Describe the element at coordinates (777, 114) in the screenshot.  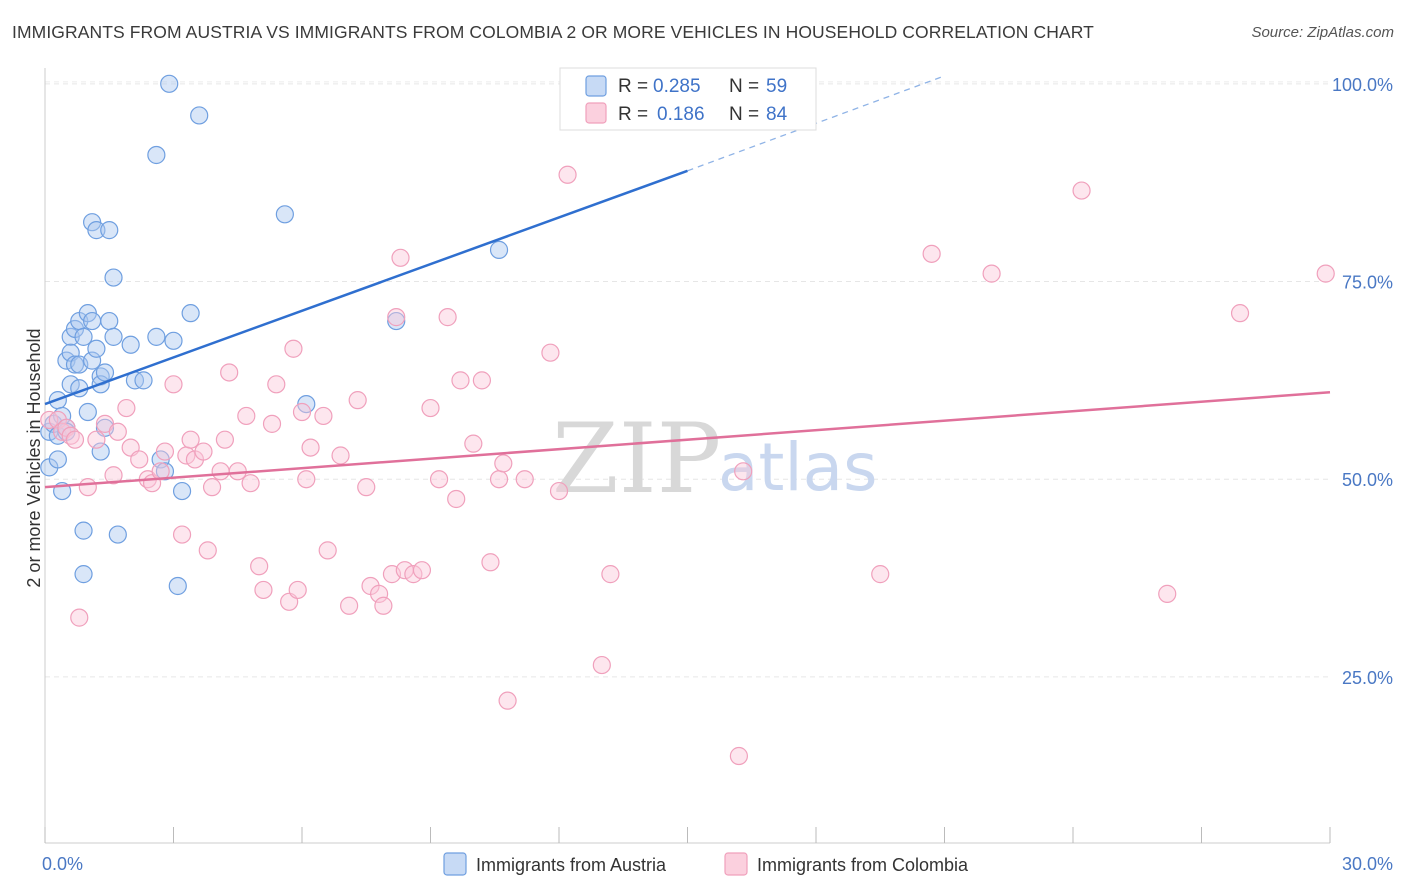
I see `legend-colombia-n-value: 84` at that location.